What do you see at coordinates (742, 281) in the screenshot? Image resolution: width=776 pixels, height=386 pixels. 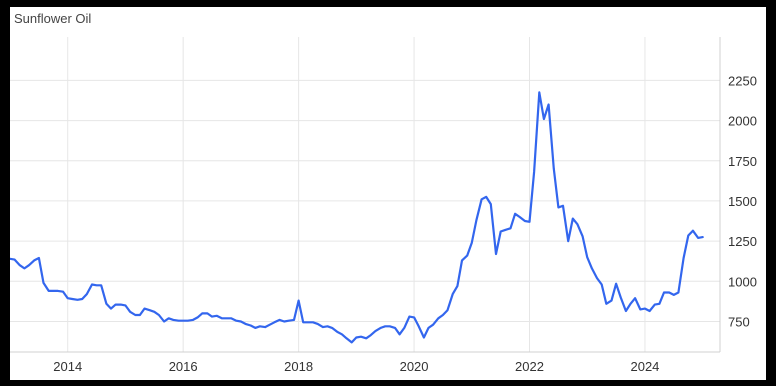 I see `y-tick-label: 1000` at bounding box center [742, 281].